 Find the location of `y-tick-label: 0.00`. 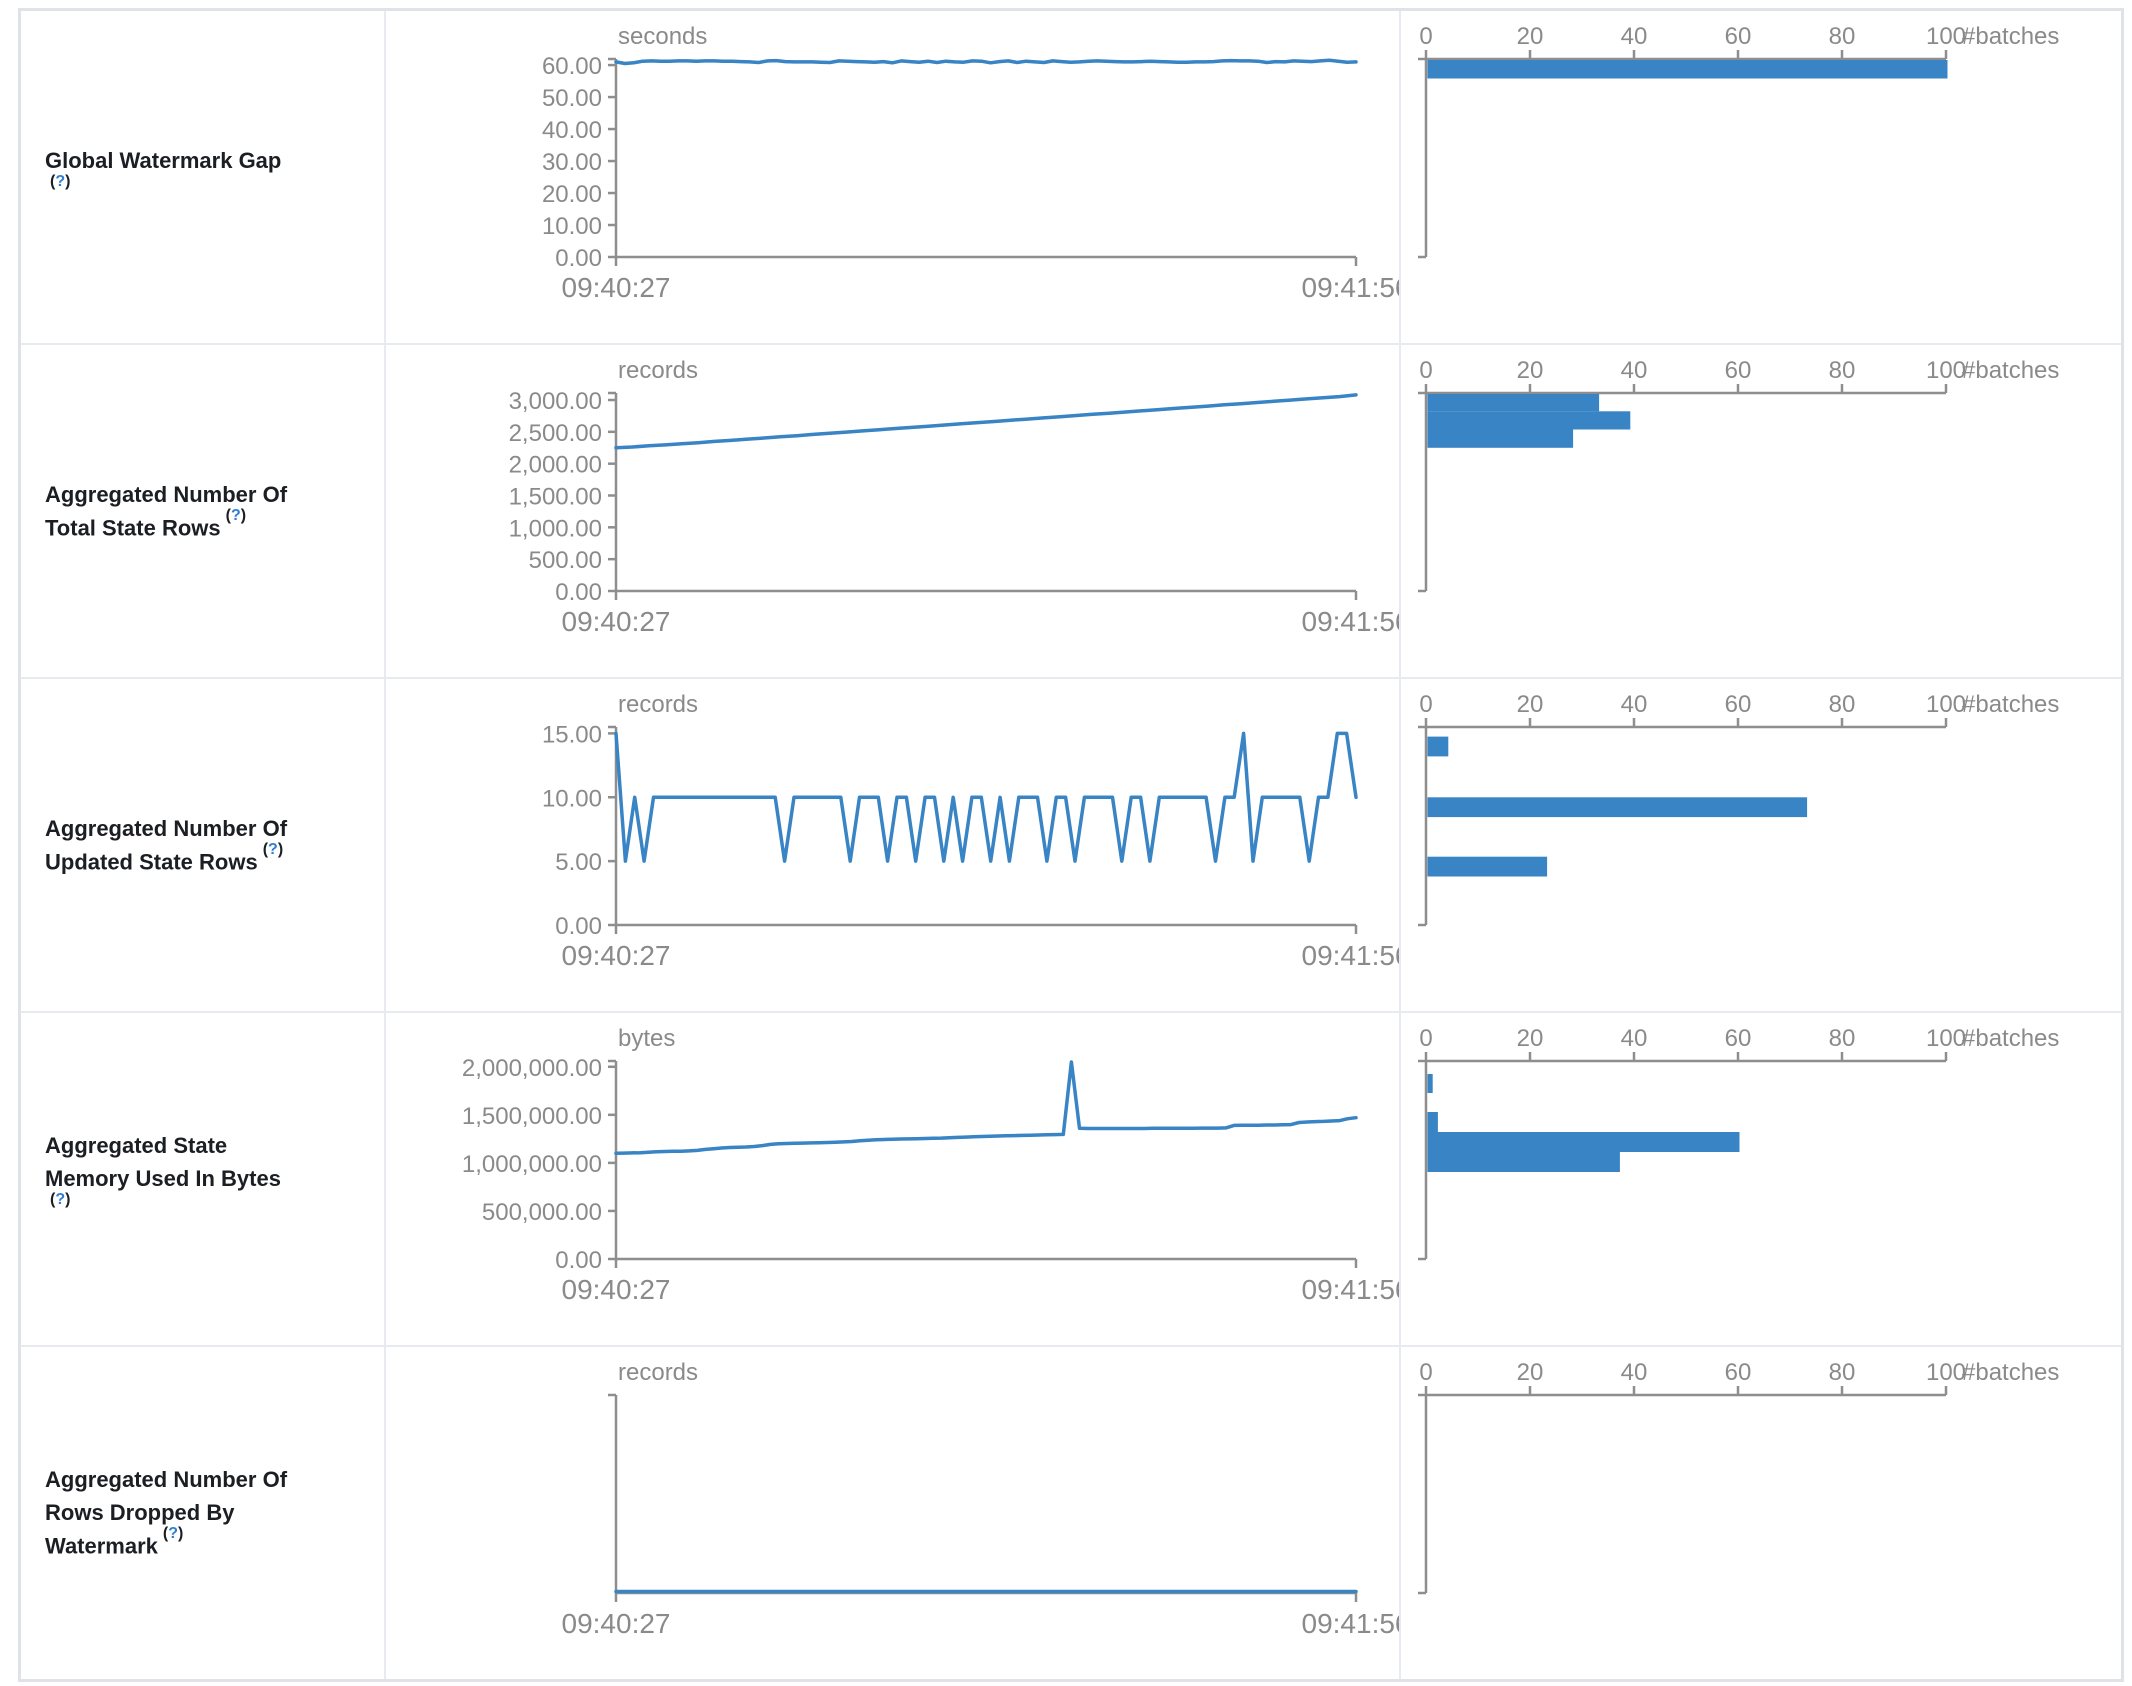

y-tick-label: 0.00 is located at coordinates (578, 258).